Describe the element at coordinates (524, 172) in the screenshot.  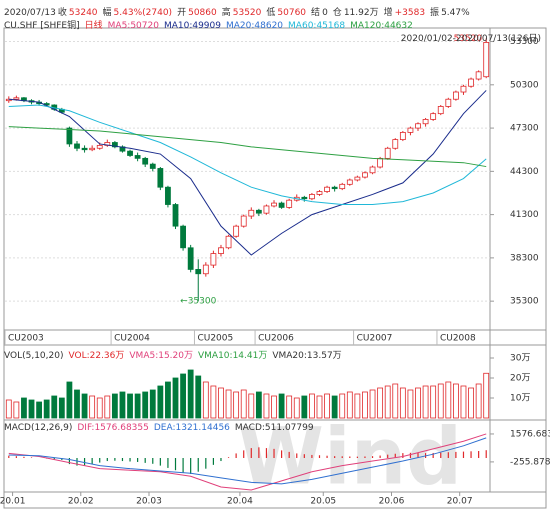
I see `y-tick-label: 44300` at that location.